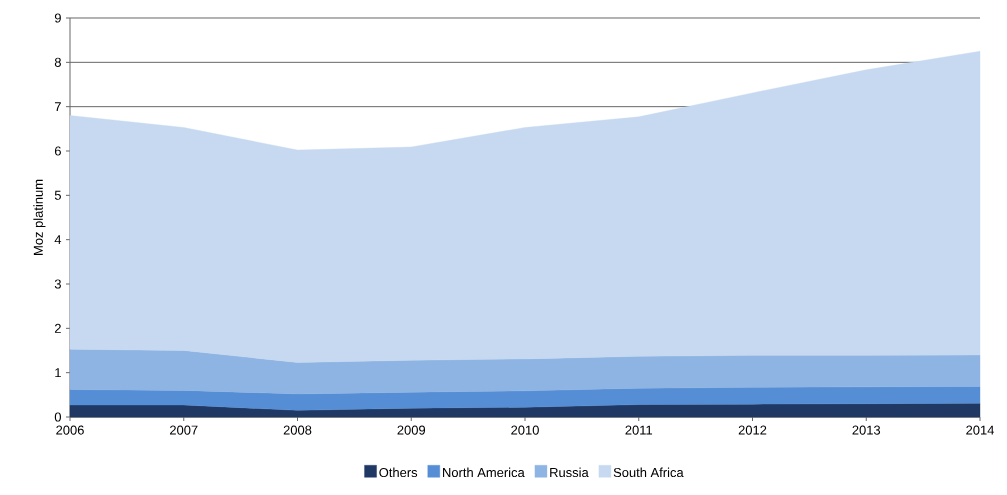  What do you see at coordinates (57, 284) in the screenshot?
I see `y-tick-label: 3` at bounding box center [57, 284].